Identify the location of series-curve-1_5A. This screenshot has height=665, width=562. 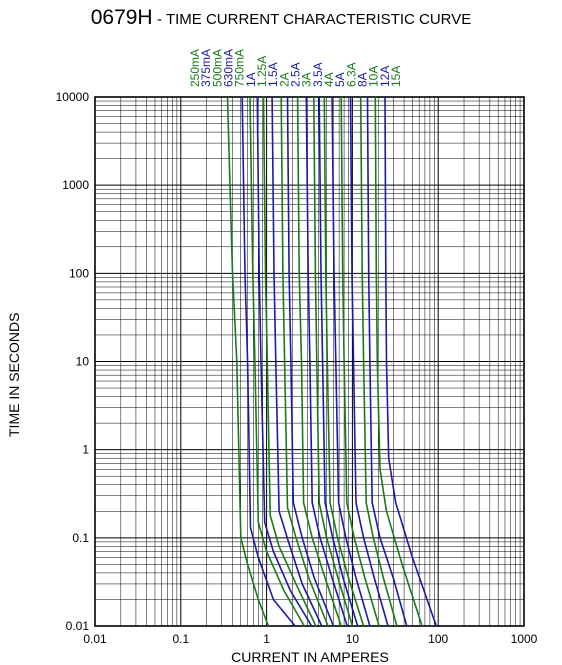
(310, 361).